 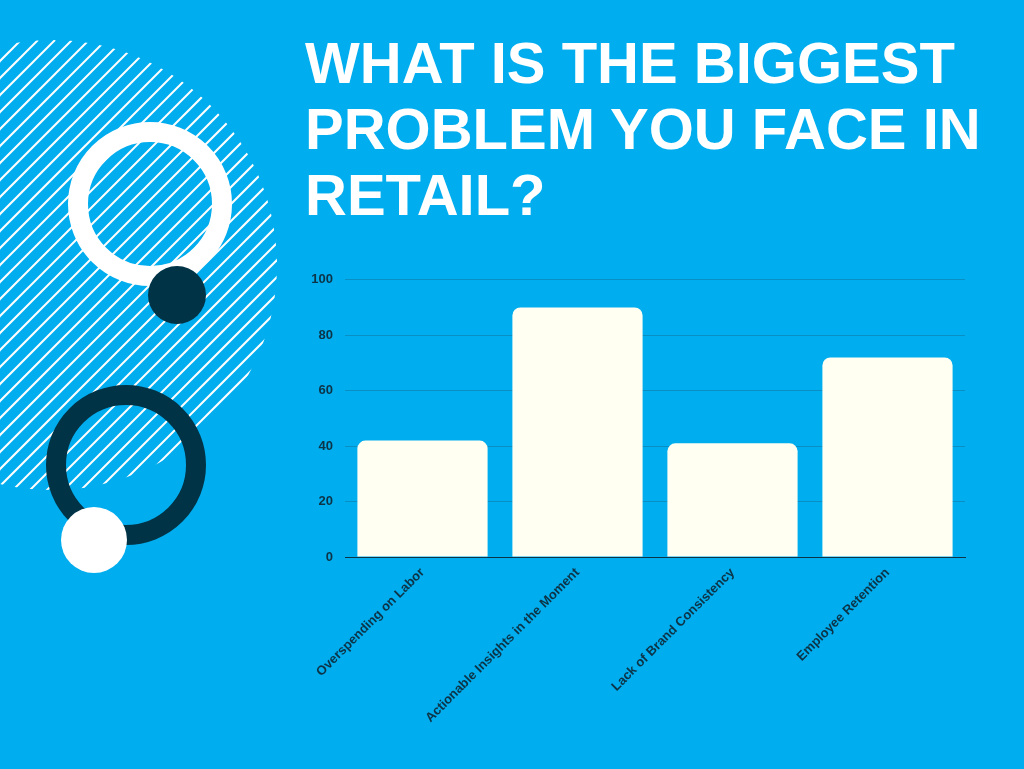 I want to click on y-tick-label: 60, so click(x=325, y=390).